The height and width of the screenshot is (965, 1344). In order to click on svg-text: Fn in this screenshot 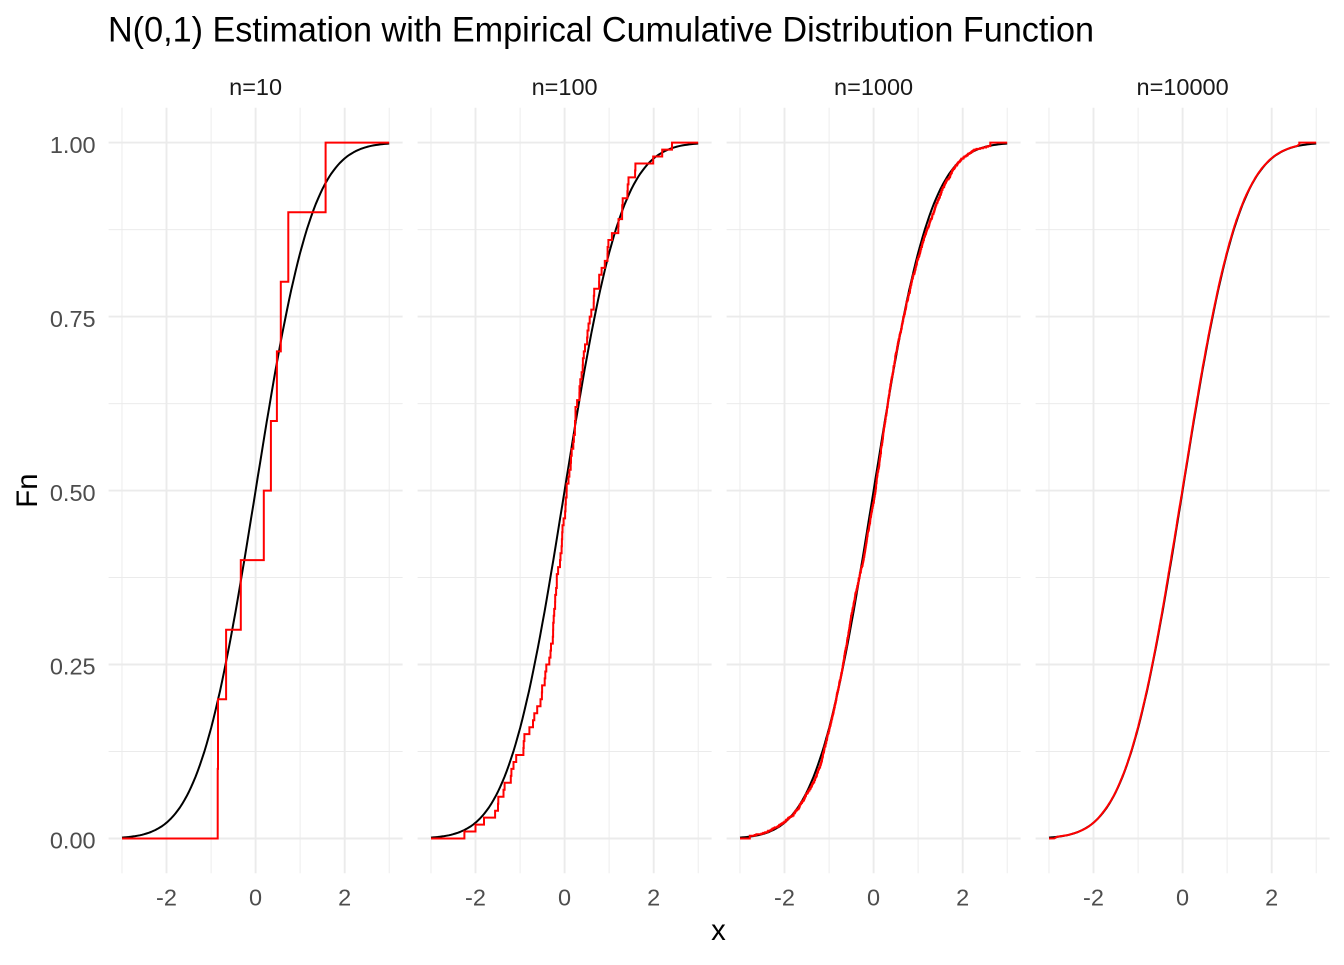, I will do `click(27, 490)`.